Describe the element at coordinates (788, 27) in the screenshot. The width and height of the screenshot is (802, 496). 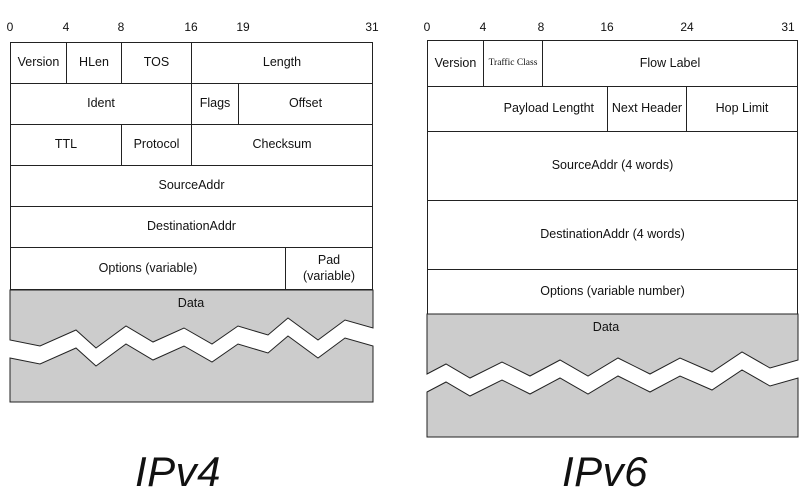
I see `ipv6-bit-label: 31` at that location.